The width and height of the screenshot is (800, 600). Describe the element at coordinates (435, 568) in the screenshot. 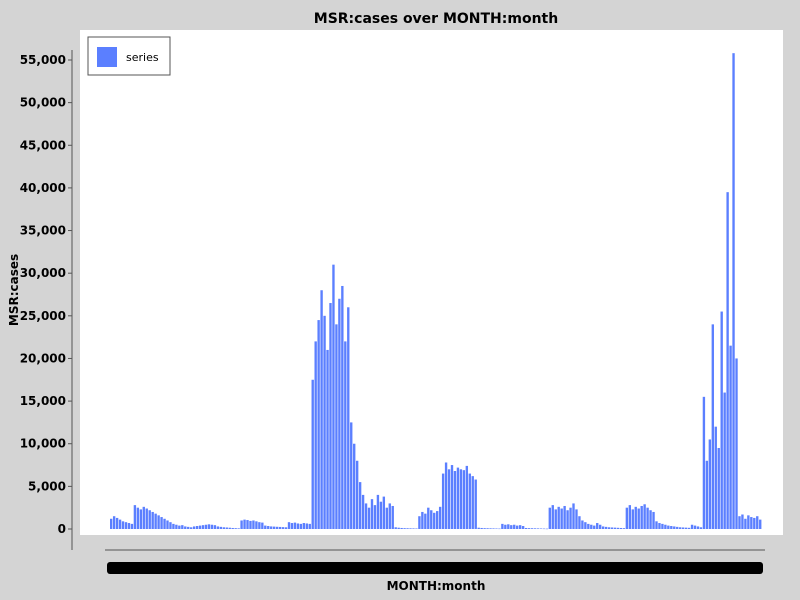

I see `x-tick-labels-dense` at that location.